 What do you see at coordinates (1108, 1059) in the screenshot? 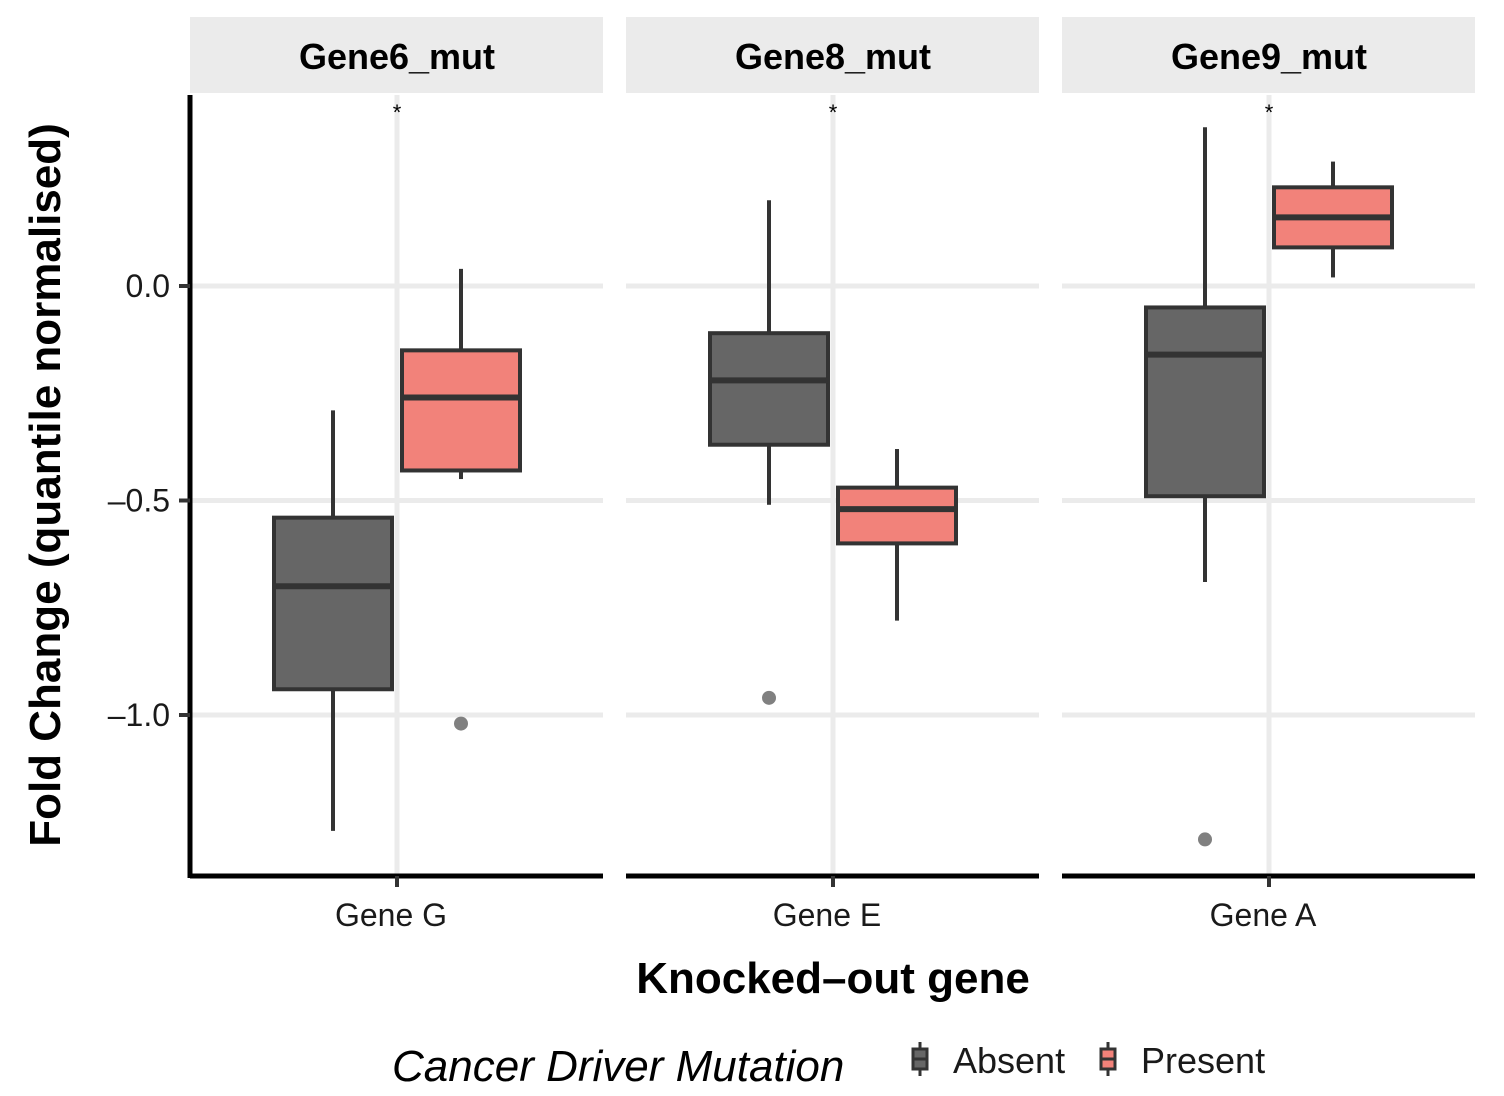
I see `legend-key-present` at bounding box center [1108, 1059].